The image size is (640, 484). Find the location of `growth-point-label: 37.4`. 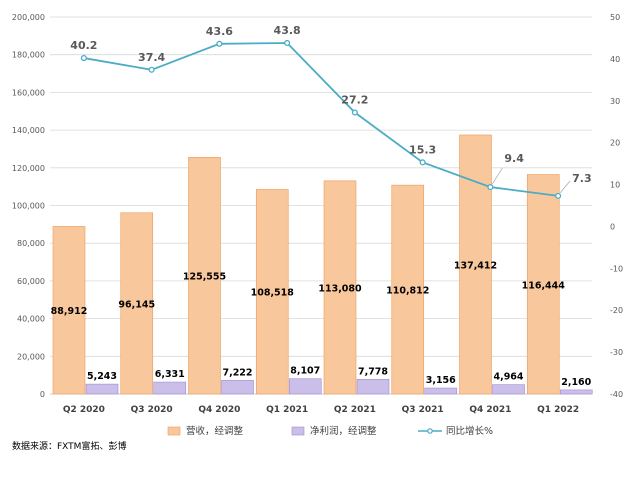

growth-point-label: 37.4 is located at coordinates (151, 57).